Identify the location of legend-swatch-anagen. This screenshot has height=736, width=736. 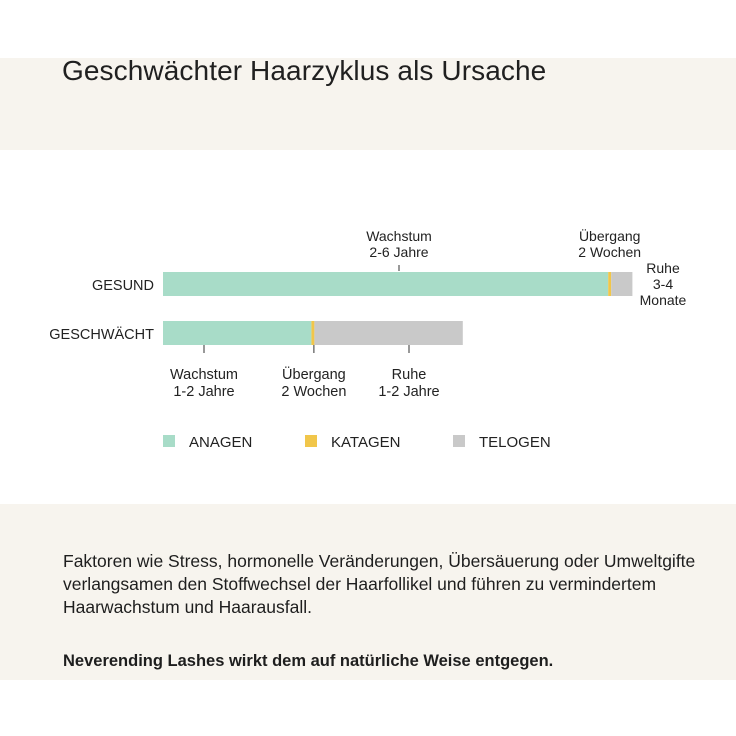
(169, 441).